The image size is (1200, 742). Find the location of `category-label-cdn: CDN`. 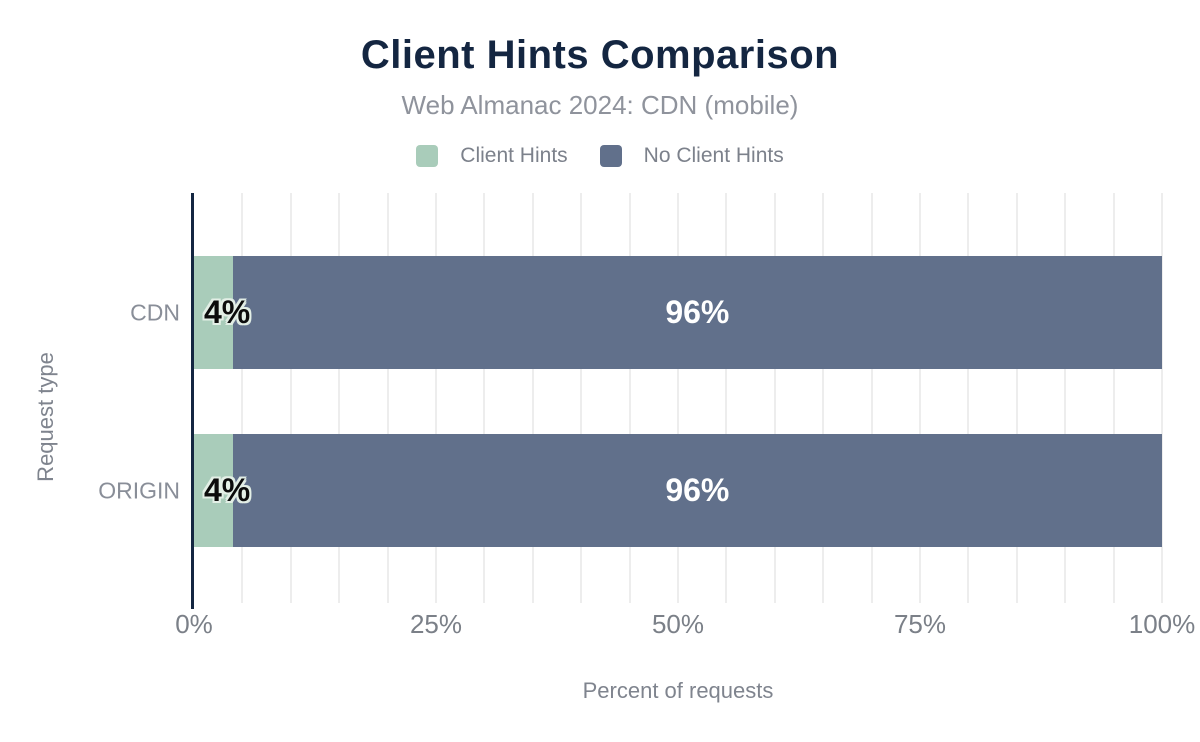

category-label-cdn: CDN is located at coordinates (155, 312).